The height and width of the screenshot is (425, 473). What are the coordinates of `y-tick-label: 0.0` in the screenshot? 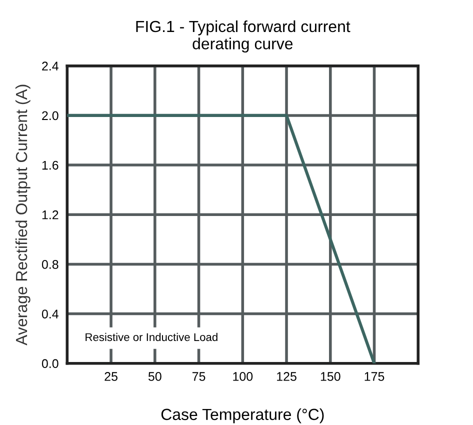 It's located at (50, 363).